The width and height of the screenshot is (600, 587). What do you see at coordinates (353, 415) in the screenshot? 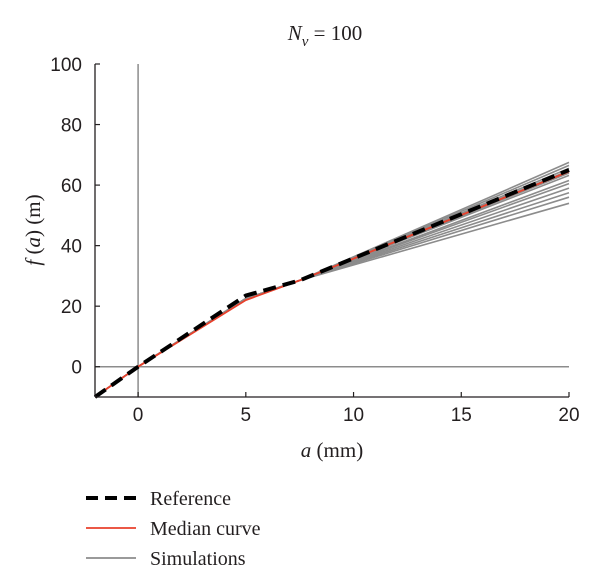
I see `x-tick-label-10: 10` at bounding box center [353, 415].